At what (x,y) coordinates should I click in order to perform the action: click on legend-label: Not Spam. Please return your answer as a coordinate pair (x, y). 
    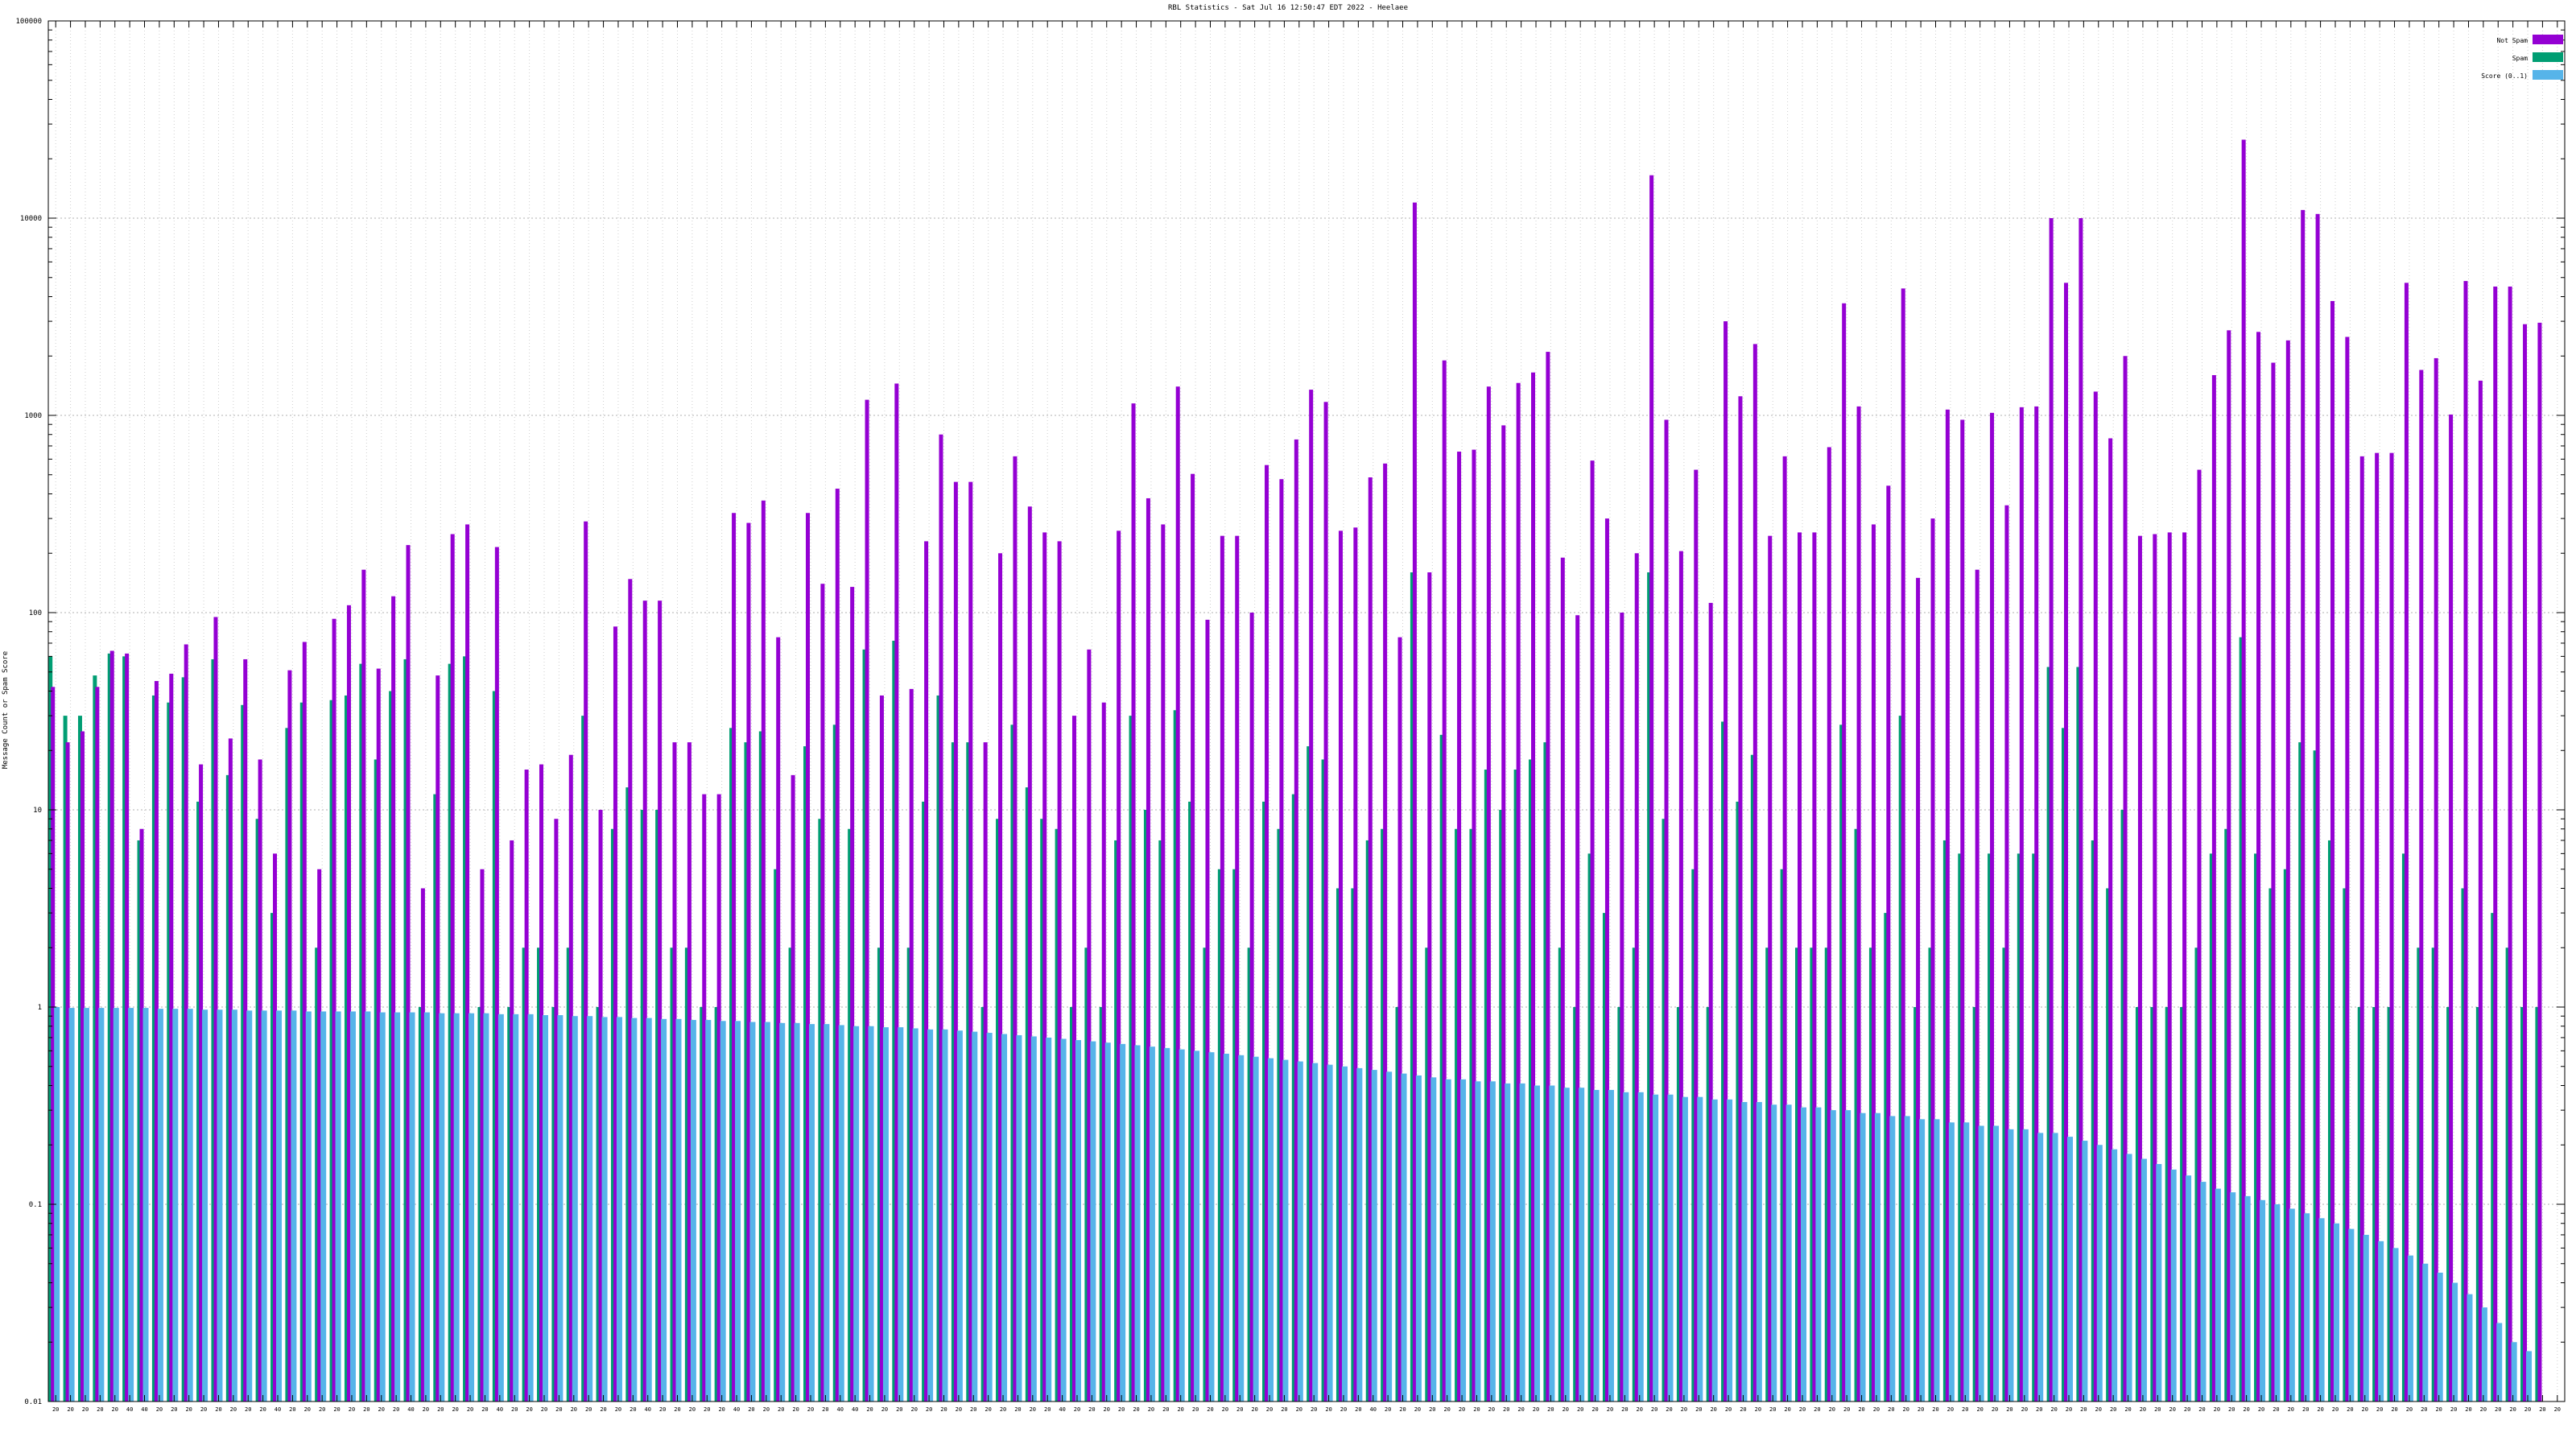
    Looking at the image, I should click on (2512, 40).